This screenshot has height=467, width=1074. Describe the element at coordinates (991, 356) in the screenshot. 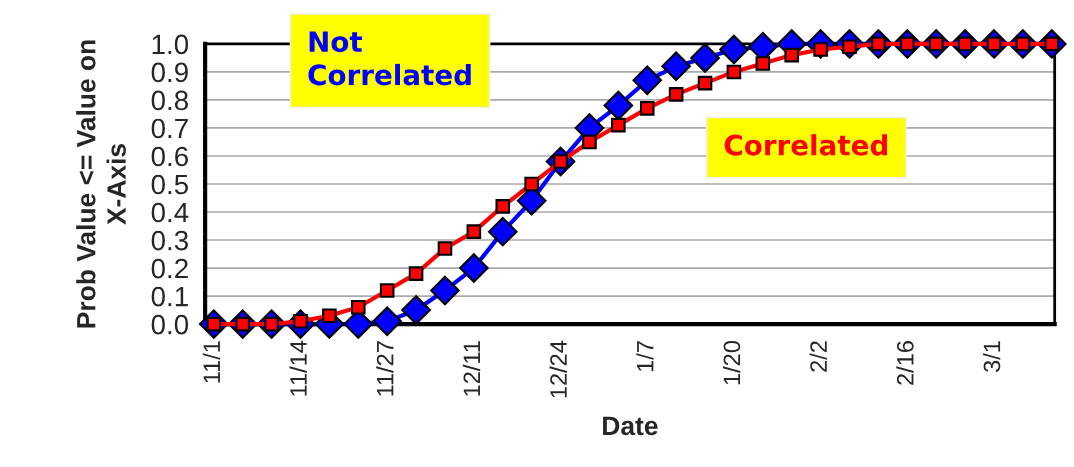

I see `x-tick-label: 3/1` at that location.